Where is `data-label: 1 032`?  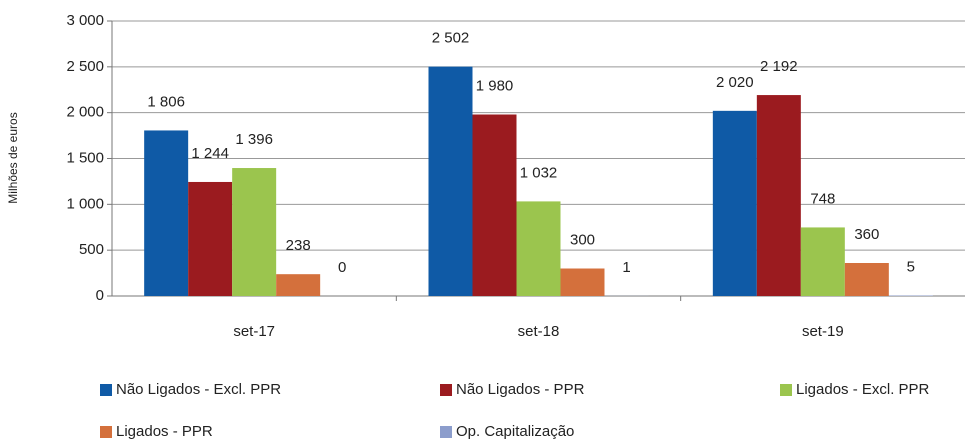 data-label: 1 032 is located at coordinates (539, 172).